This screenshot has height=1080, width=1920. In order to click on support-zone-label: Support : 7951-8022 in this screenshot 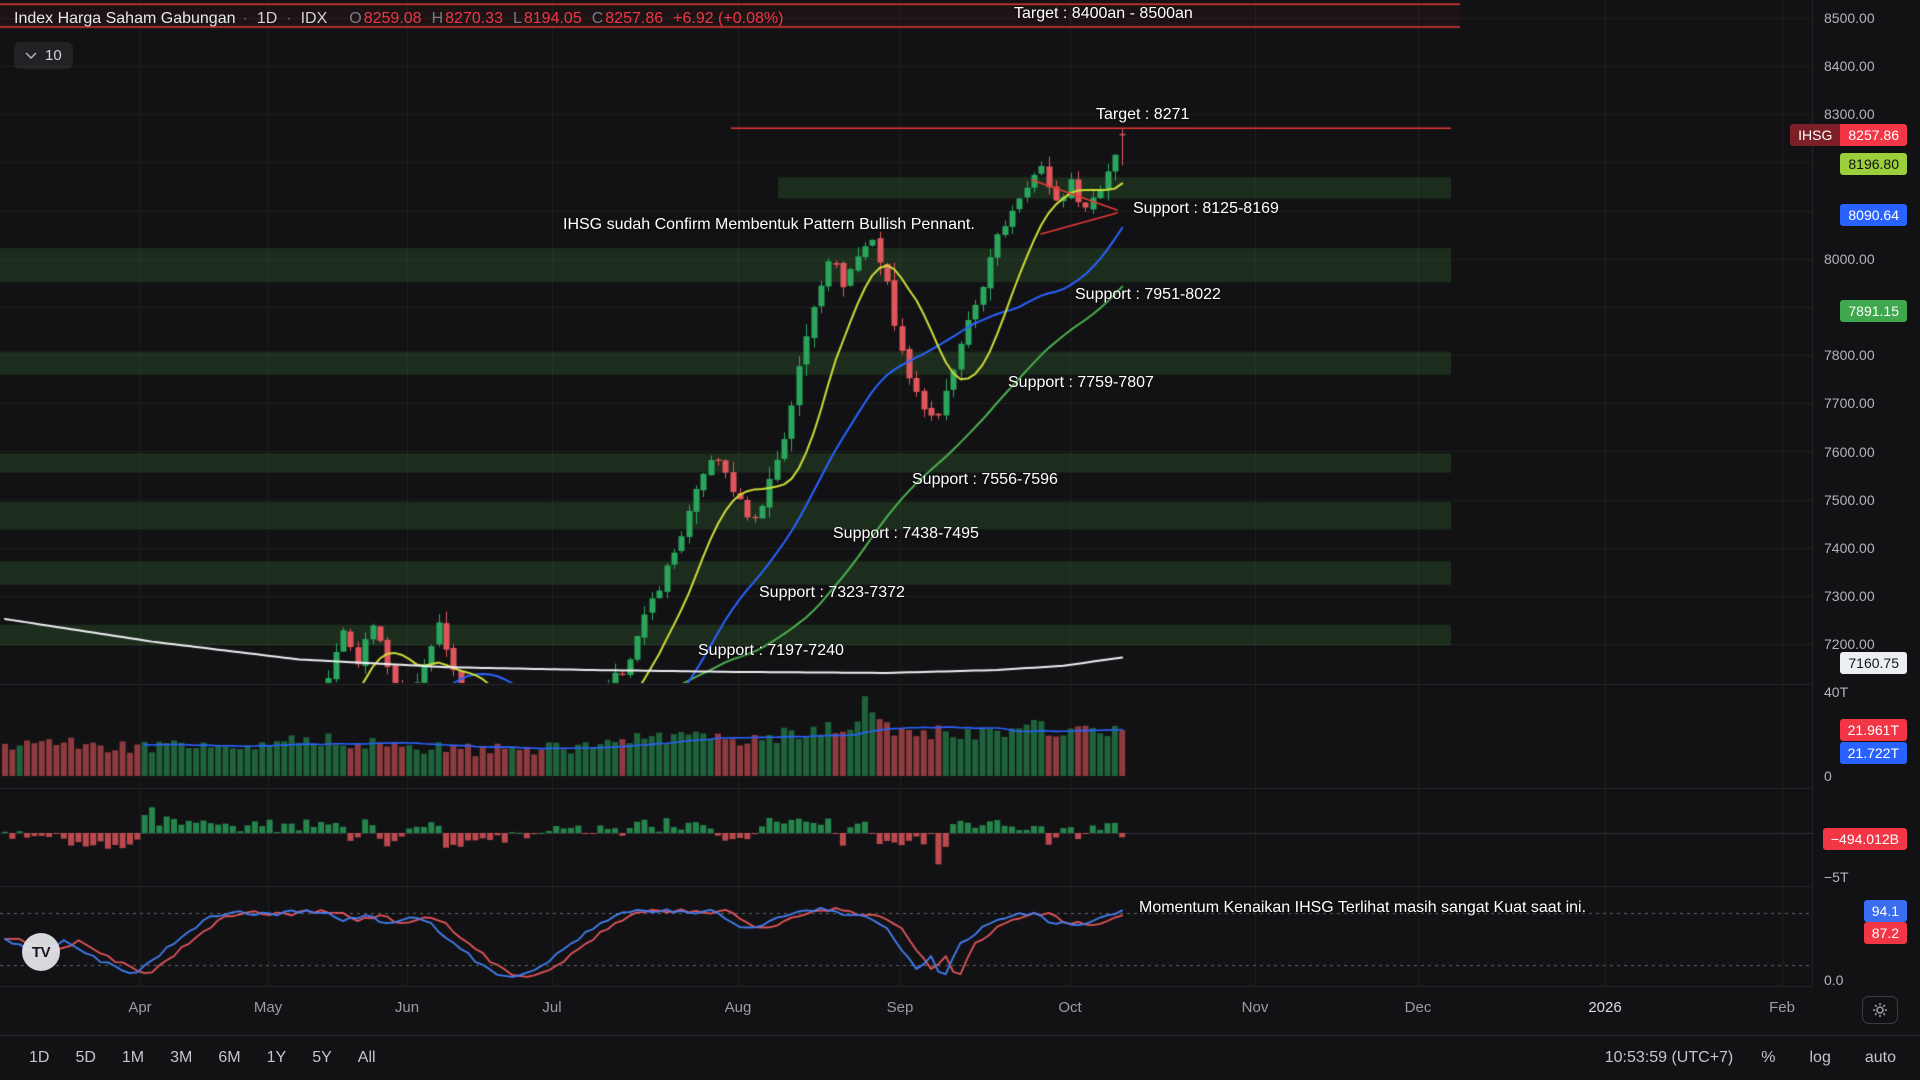, I will do `click(1148, 294)`.